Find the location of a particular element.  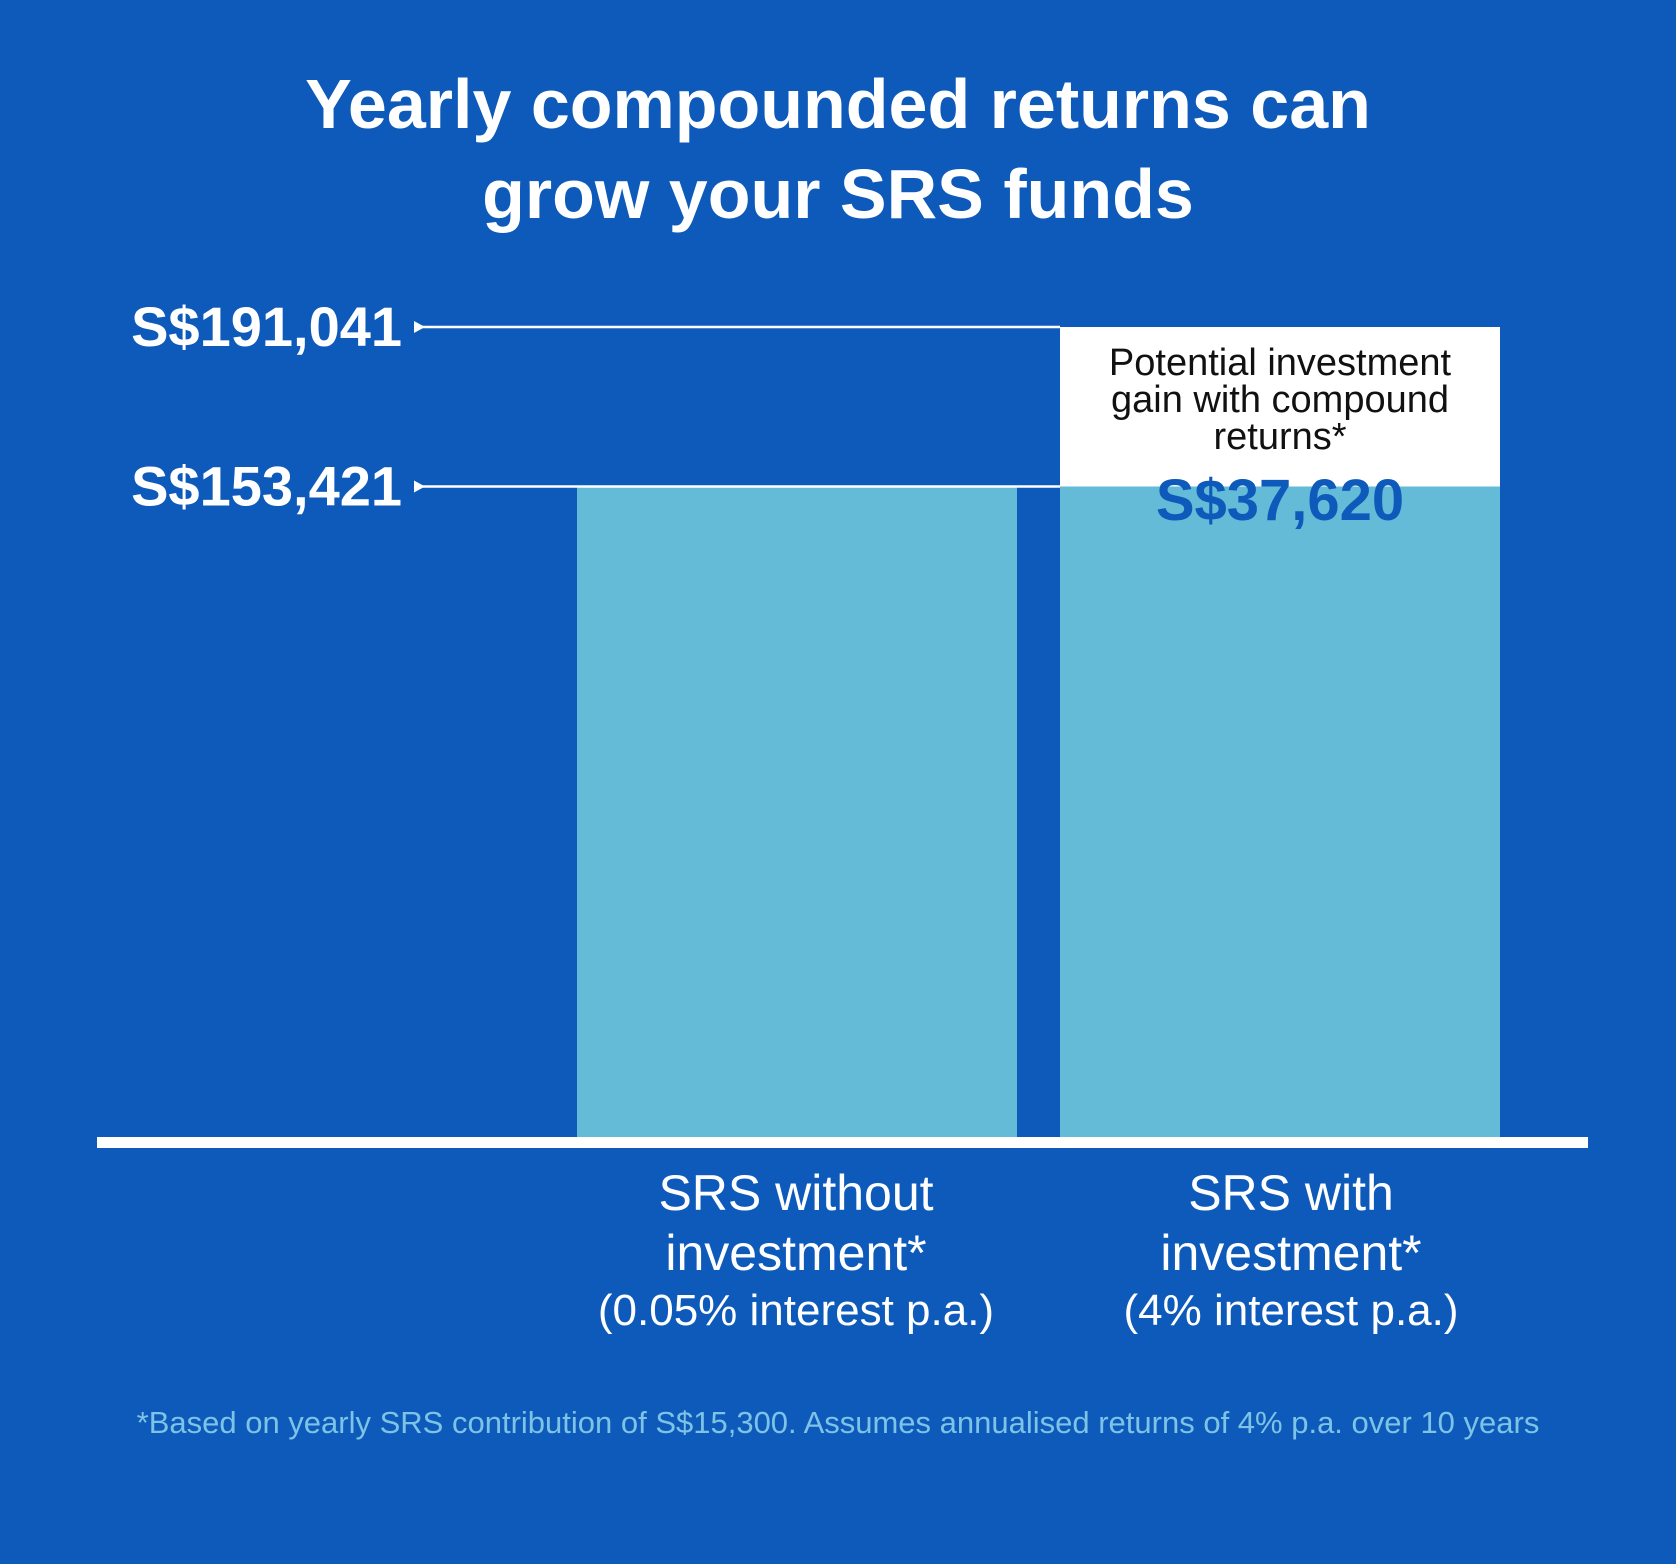

chart-title-line-2: grow your SRS funds is located at coordinates (838, 194).